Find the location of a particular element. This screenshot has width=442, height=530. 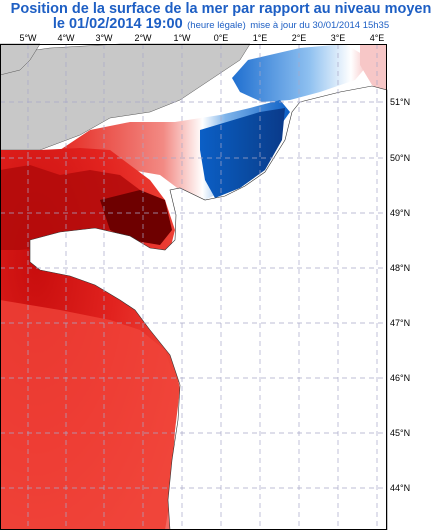

lon-label: 5°W is located at coordinates (28, 38).